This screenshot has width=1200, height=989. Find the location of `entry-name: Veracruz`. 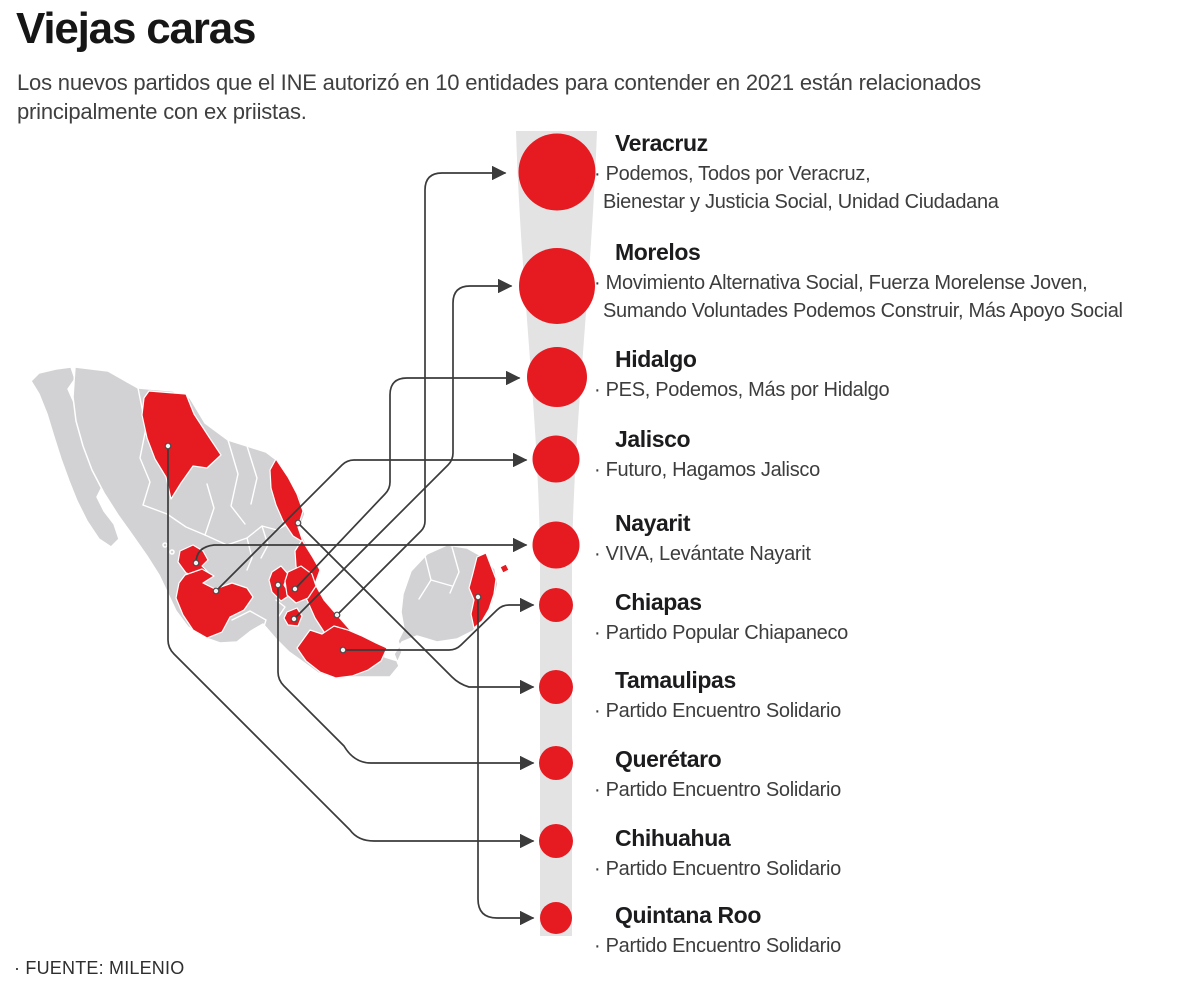

entry-name: Veracruz is located at coordinates (661, 143).